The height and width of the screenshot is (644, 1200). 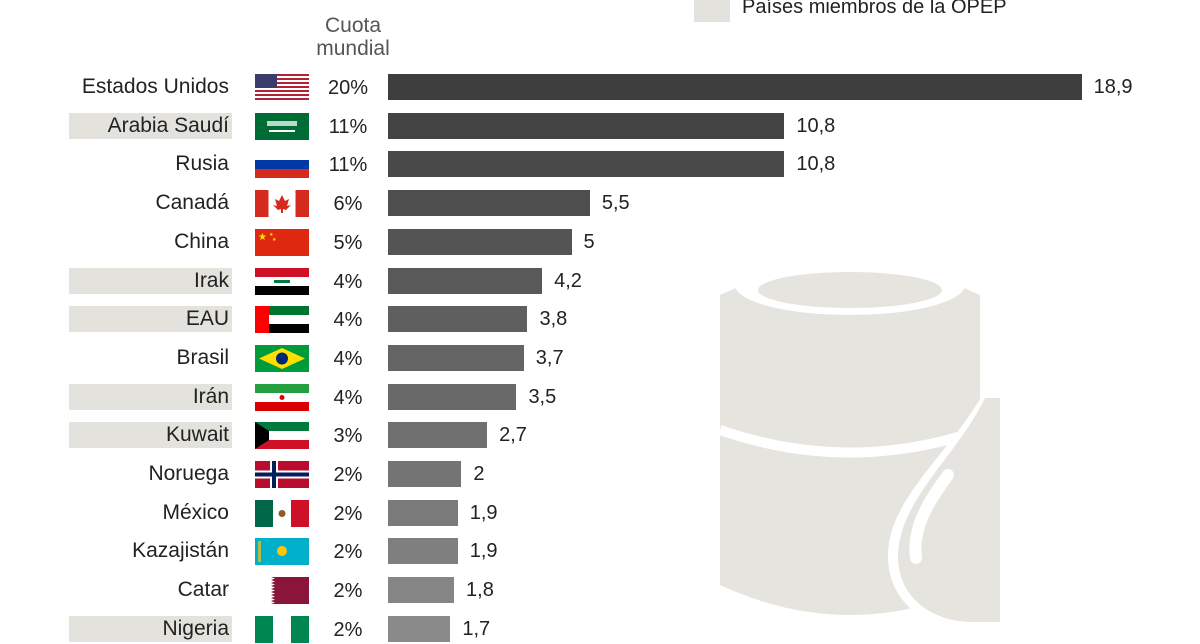 What do you see at coordinates (816, 164) in the screenshot?
I see `value-label: 10,8` at bounding box center [816, 164].